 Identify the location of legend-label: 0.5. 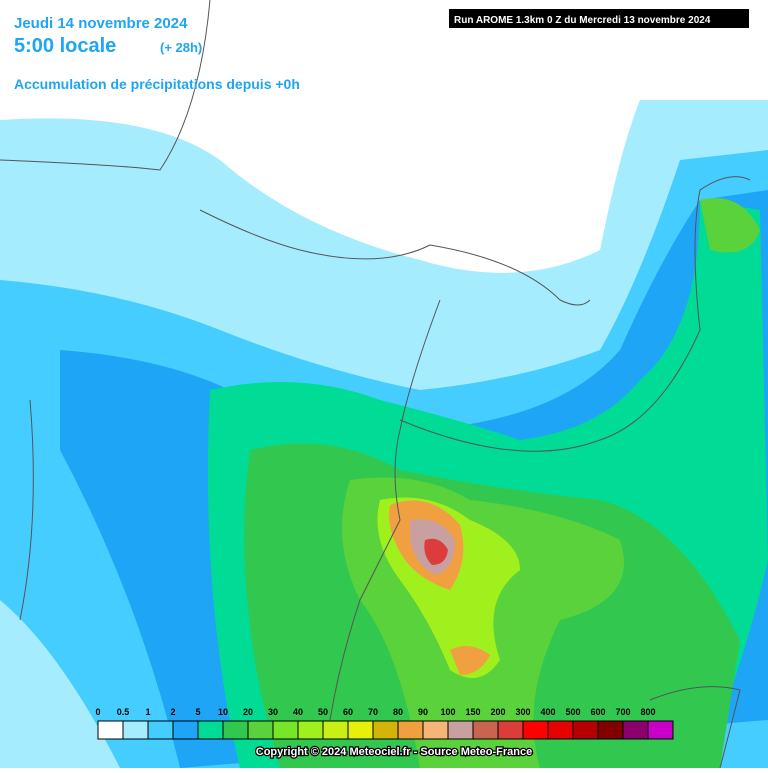
(123, 712).